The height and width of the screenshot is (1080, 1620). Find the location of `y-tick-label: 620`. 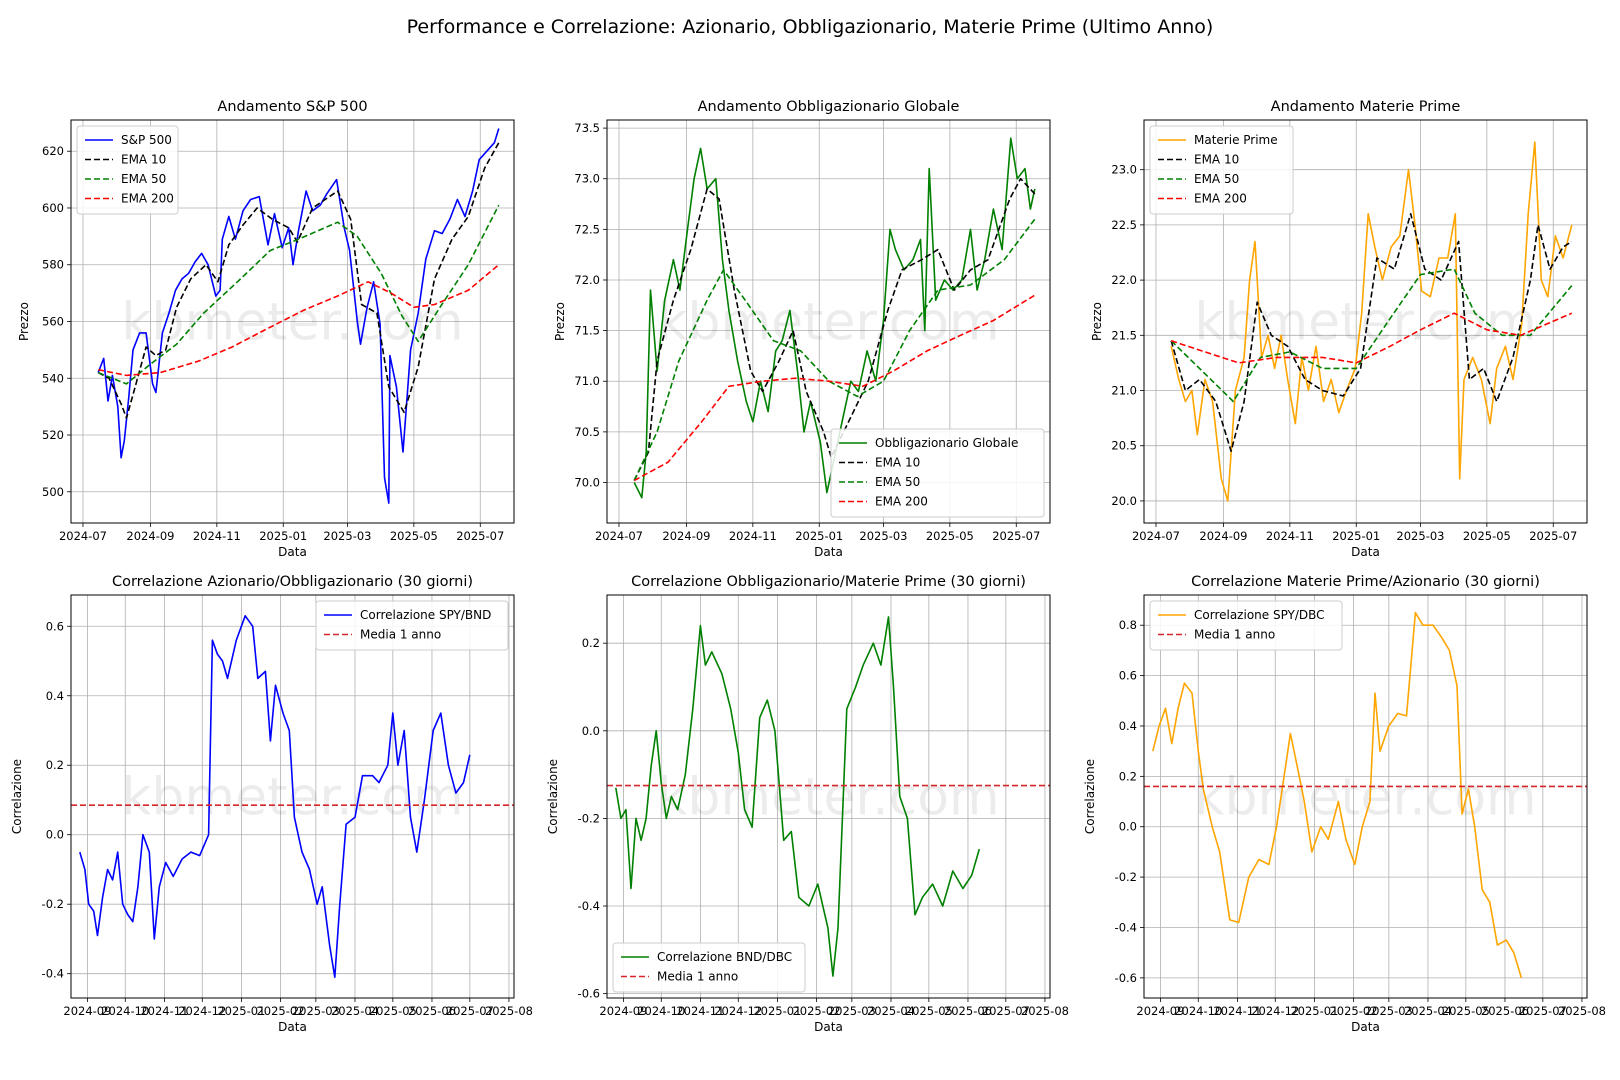

y-tick-label: 620 is located at coordinates (53, 151).